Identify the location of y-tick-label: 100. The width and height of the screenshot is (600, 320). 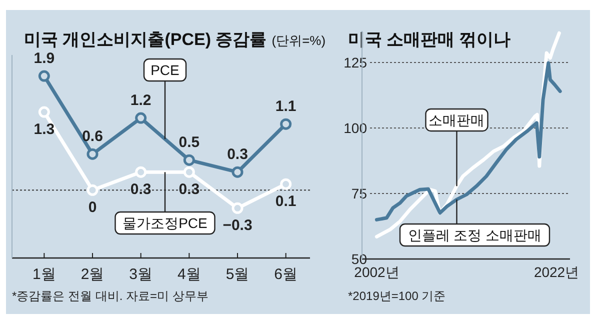
(356, 128).